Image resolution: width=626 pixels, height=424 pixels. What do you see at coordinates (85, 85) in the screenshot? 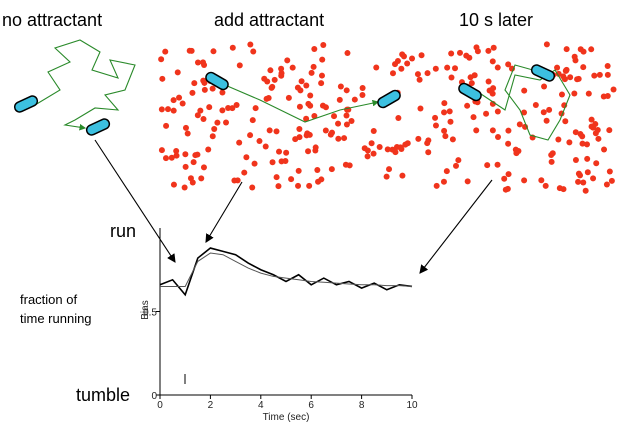
I see `run-path` at bounding box center [85, 85].